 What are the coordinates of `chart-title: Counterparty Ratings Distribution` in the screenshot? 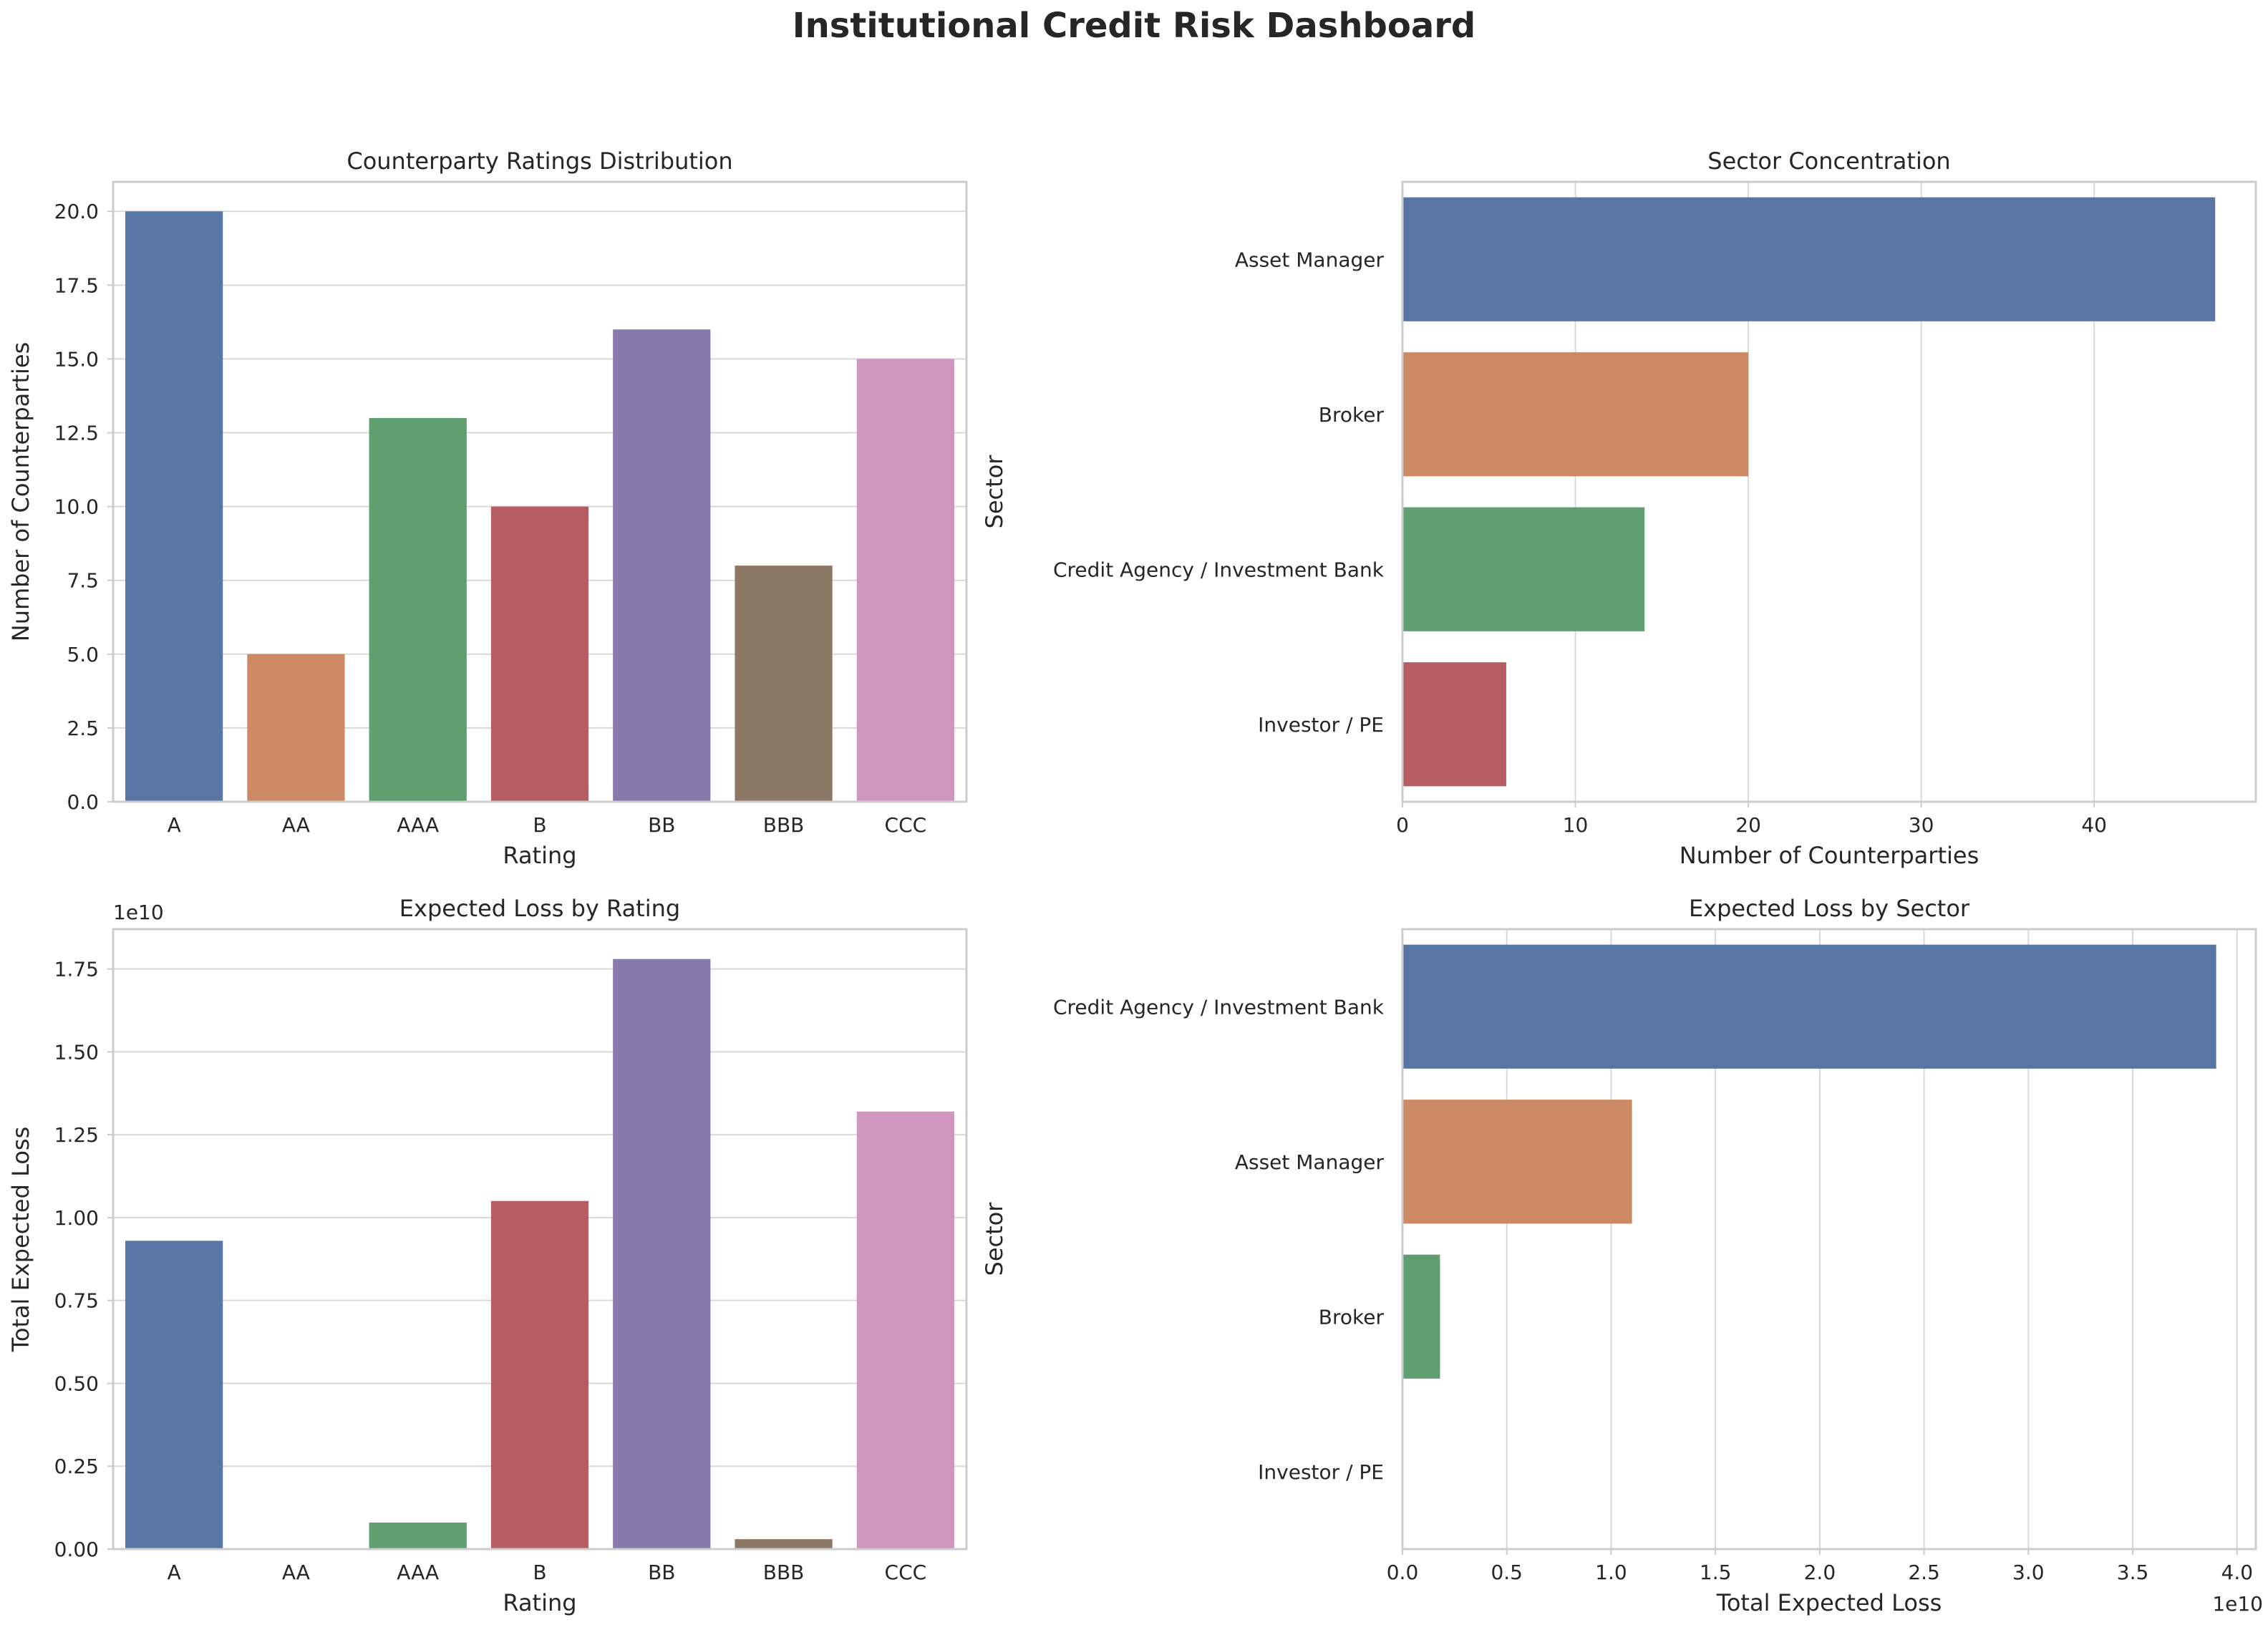 It's located at (539, 161).